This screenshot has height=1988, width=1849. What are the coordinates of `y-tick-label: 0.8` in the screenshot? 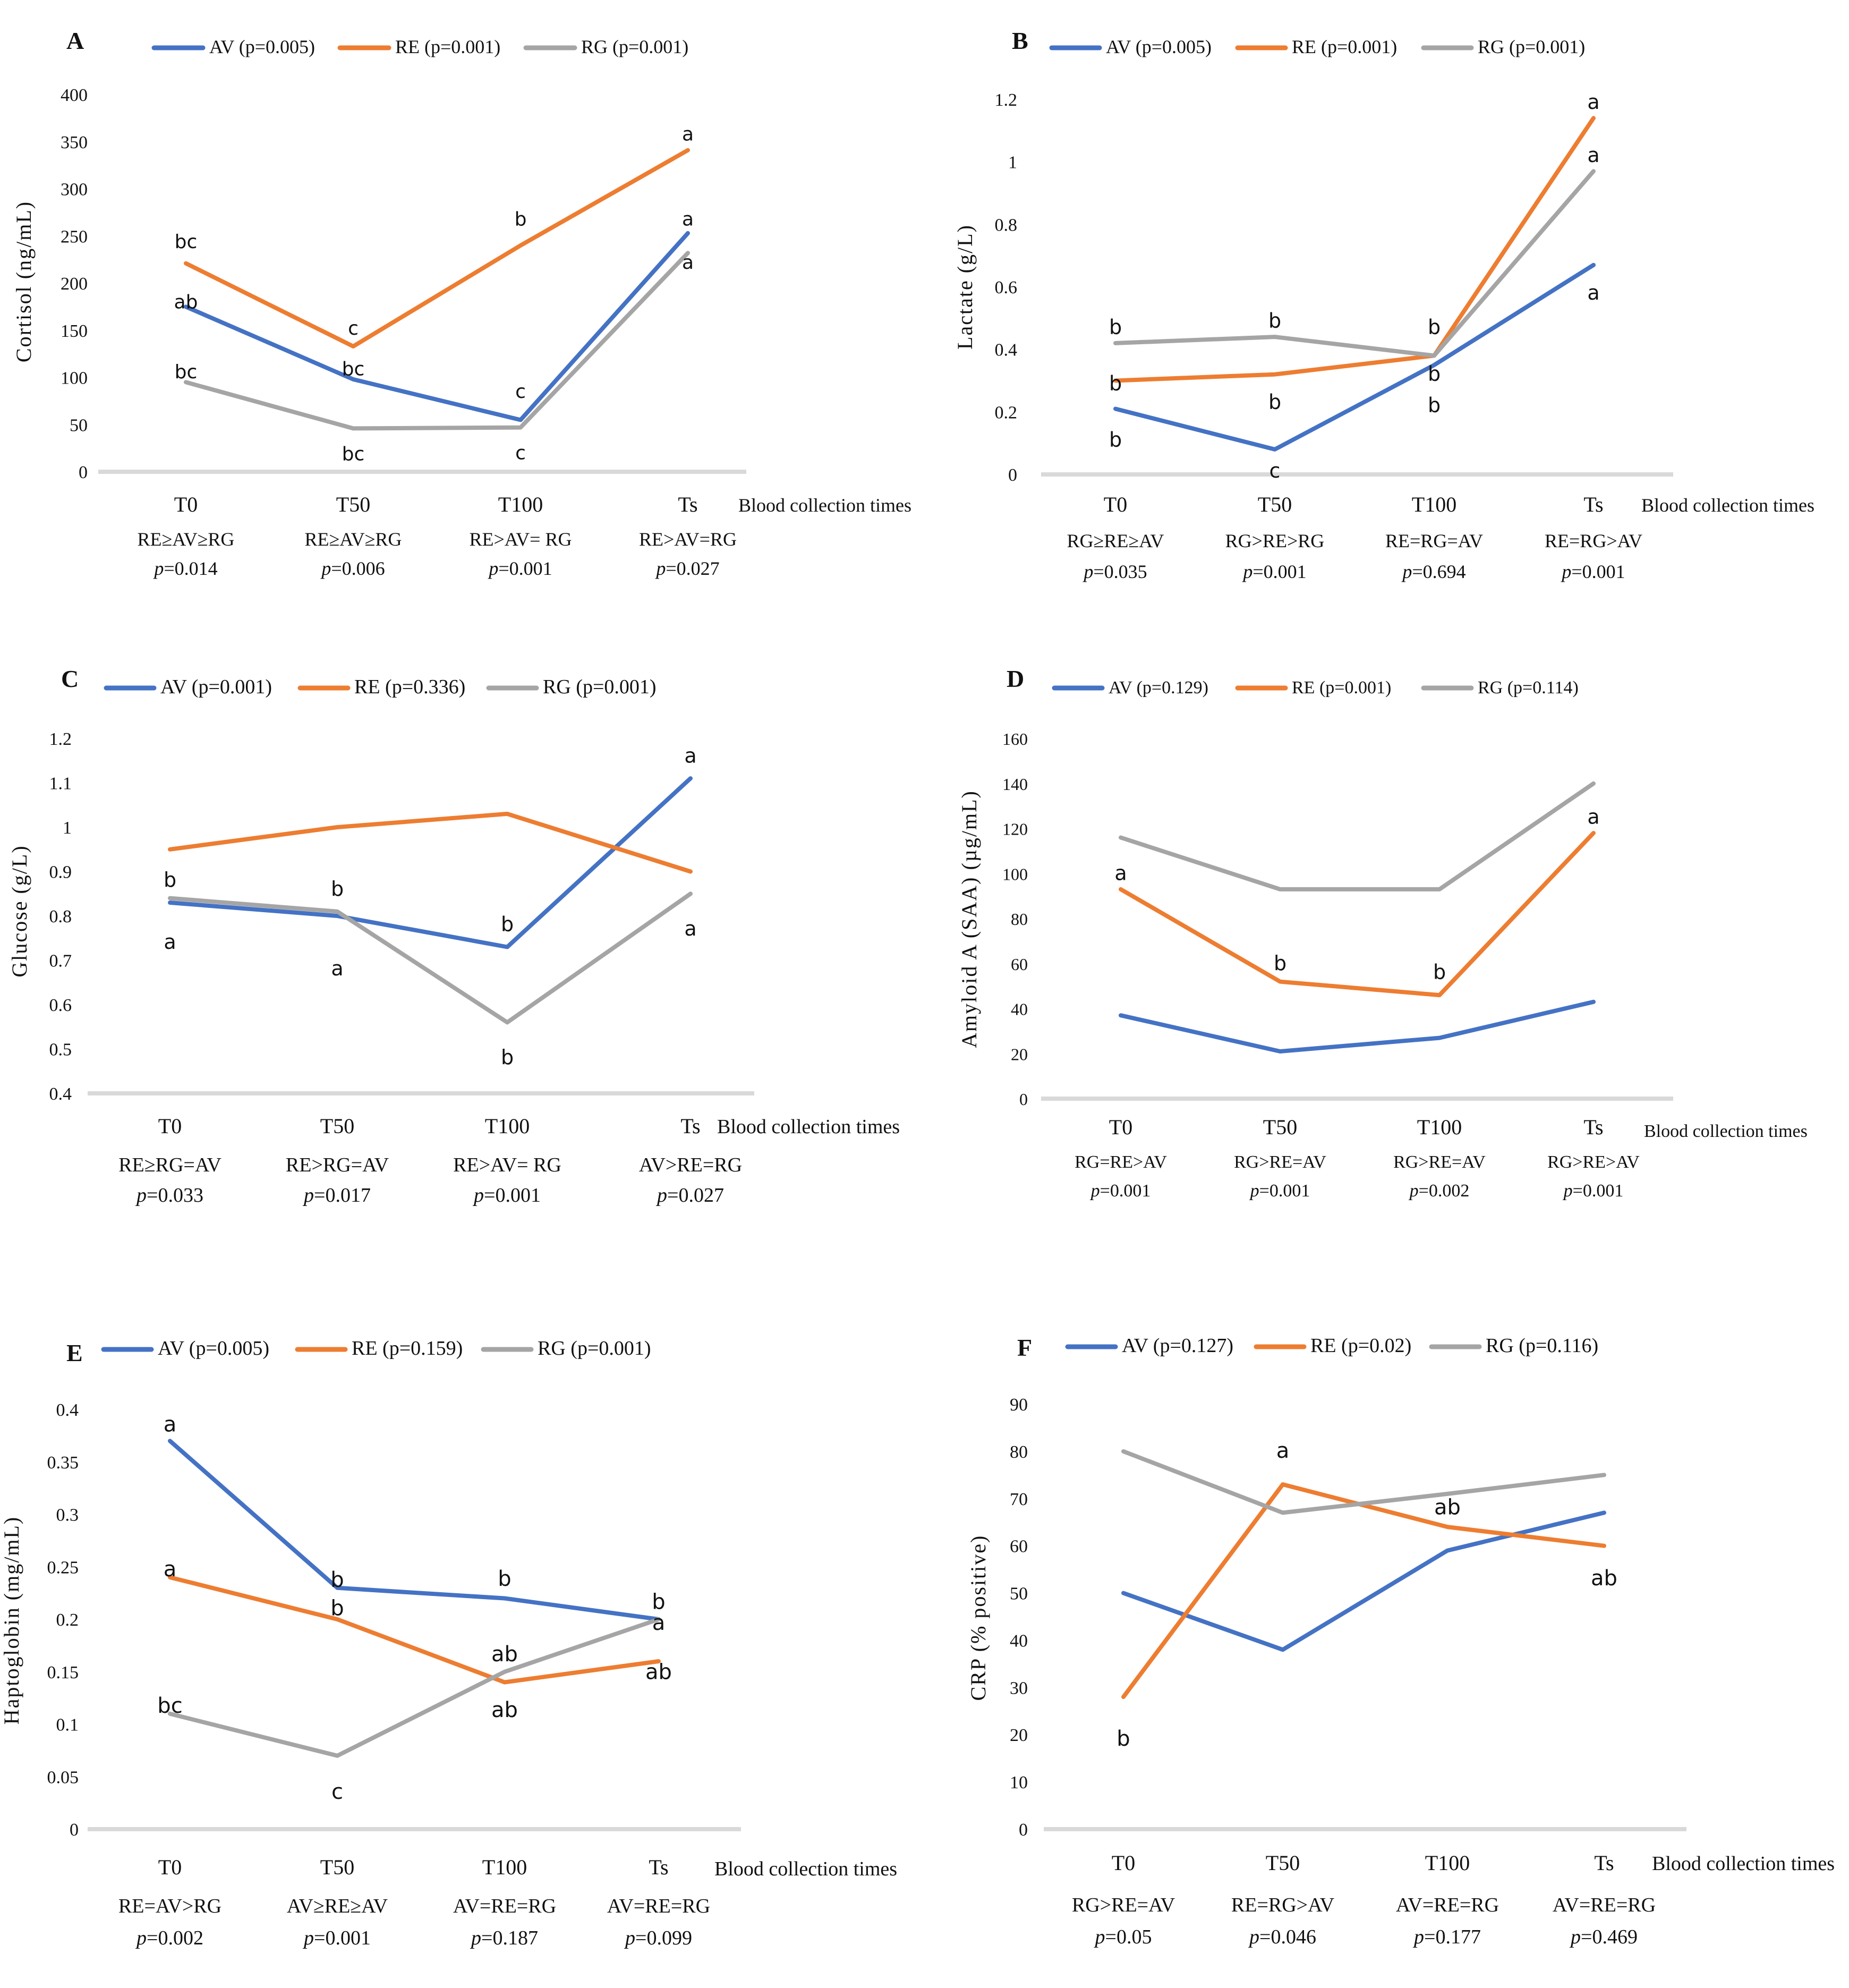 It's located at (60, 917).